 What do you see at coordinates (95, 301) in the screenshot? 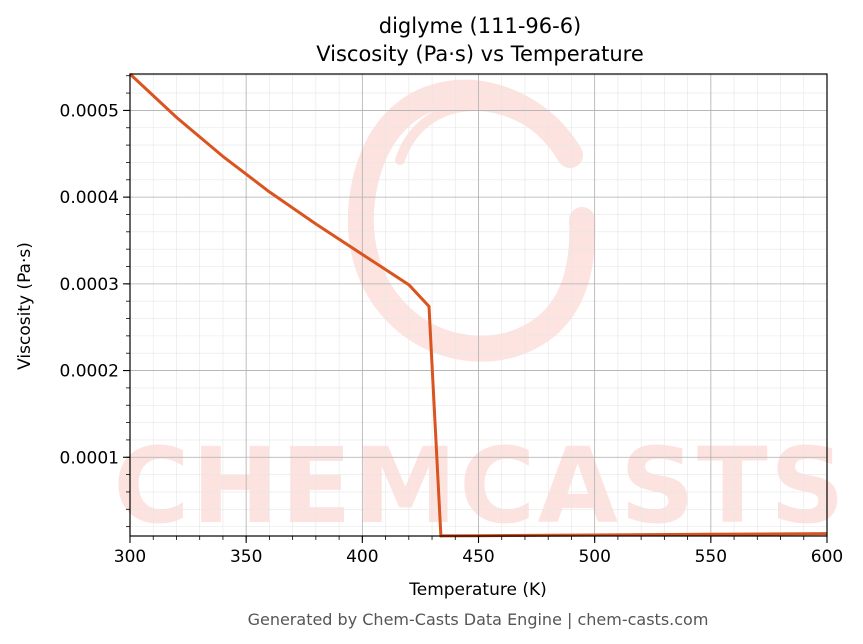
I see `y-axis: 0.0001 0.0002 0.0003 0.0004 0.0005` at bounding box center [95, 301].